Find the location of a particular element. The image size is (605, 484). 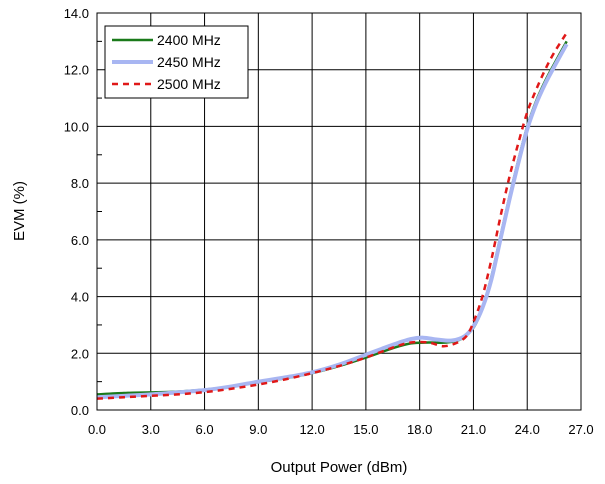

y-tick-label: 4.0 is located at coordinates (80, 297).